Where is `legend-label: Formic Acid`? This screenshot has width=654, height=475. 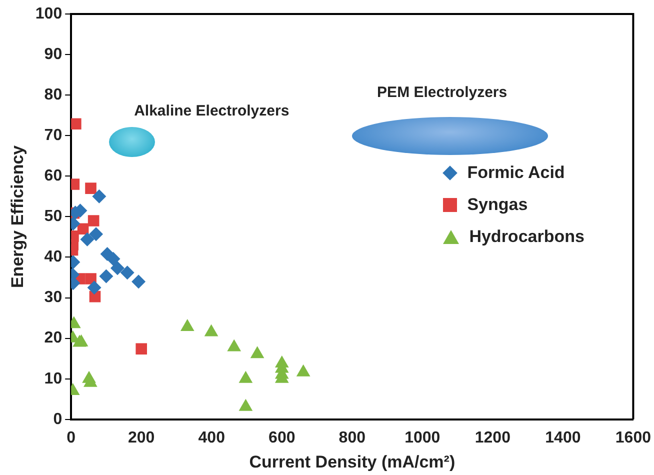 legend-label: Formic Acid is located at coordinates (516, 172).